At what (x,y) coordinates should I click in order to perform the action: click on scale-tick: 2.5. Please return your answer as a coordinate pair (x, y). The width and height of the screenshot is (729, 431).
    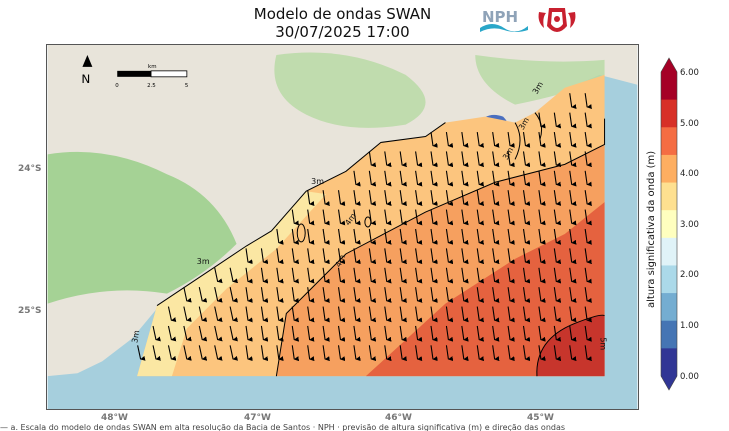
    Looking at the image, I should click on (151, 86).